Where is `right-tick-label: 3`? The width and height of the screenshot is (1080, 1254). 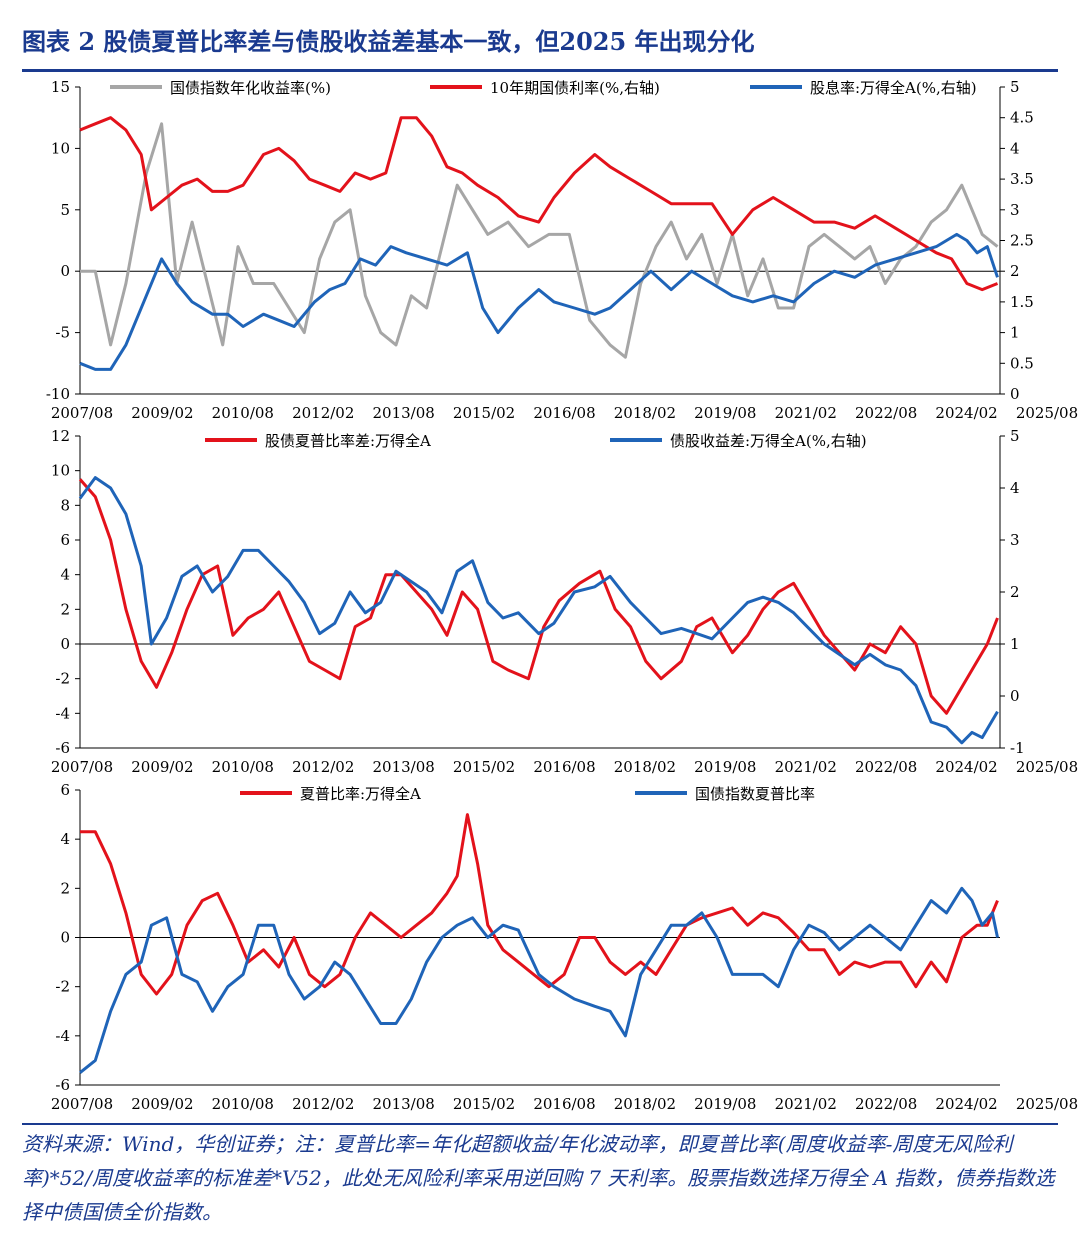 right-tick-label: 3 is located at coordinates (1015, 210).